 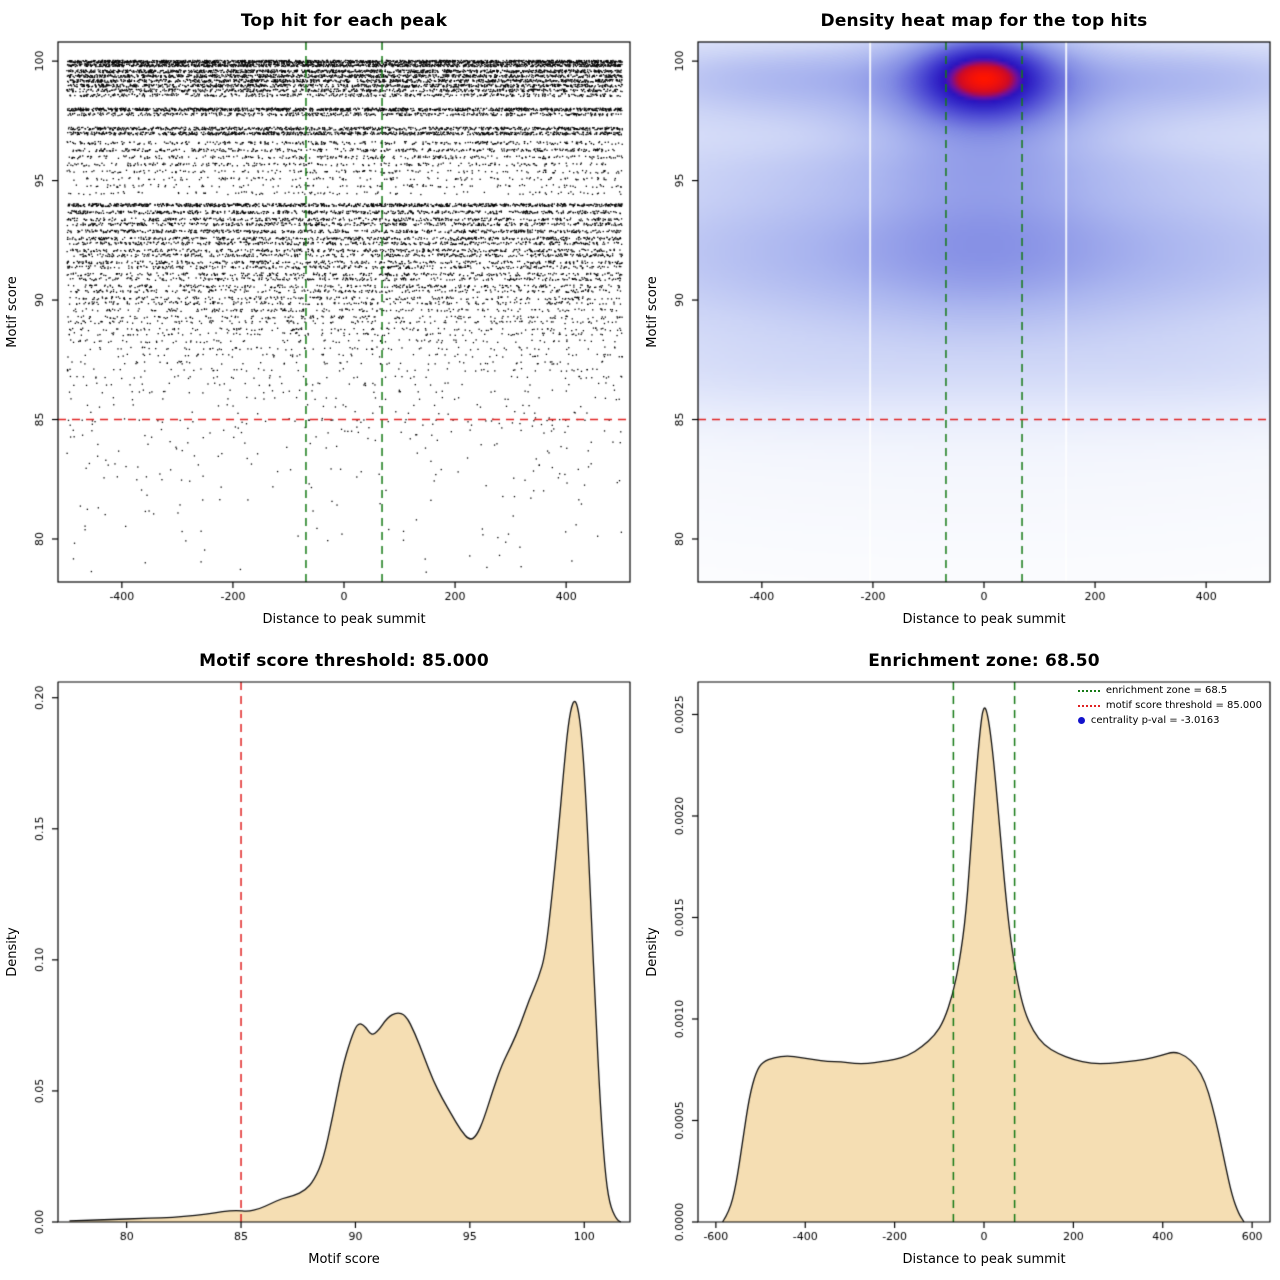 What do you see at coordinates (1088, 690) in the screenshot?
I see `enrichment-zone-line-icon` at bounding box center [1088, 690].